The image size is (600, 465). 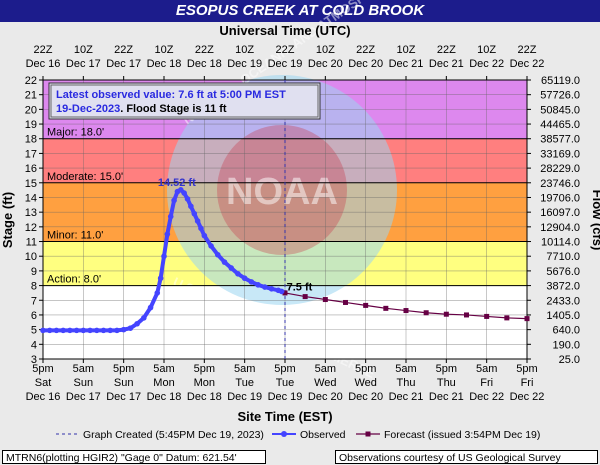 I want to click on flow-tick-label: 65119.0, so click(x=560, y=81).